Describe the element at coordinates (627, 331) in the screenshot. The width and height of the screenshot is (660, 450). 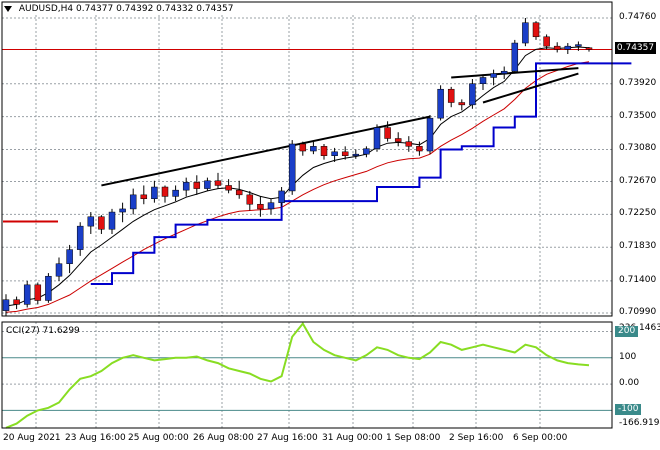
I see `cci-level-200-tag: 200` at that location.